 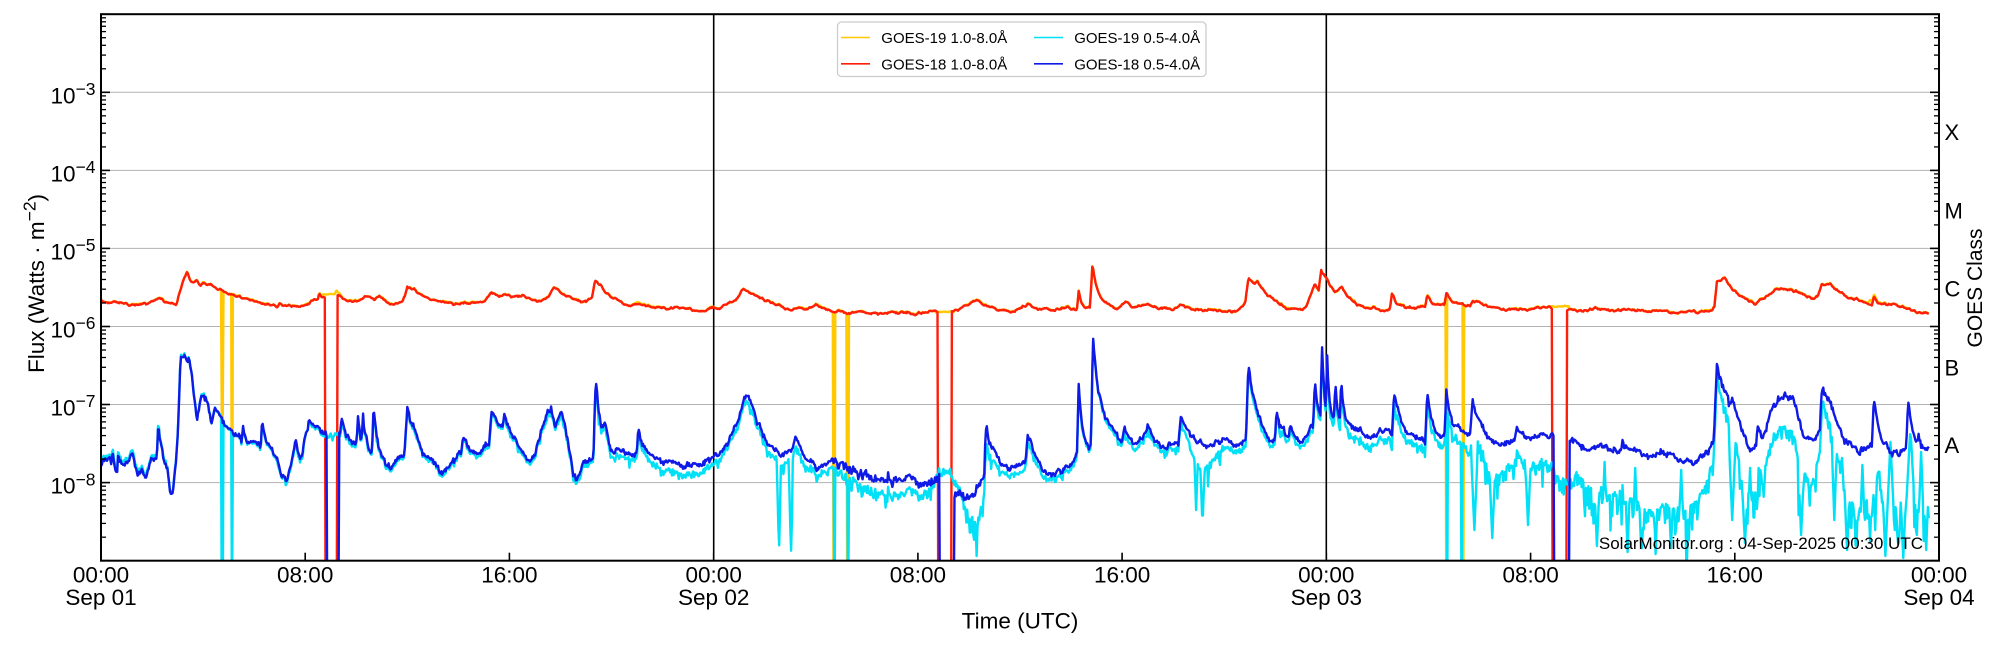 I want to click on svg-text: Sep 02, so click(x=713, y=597).